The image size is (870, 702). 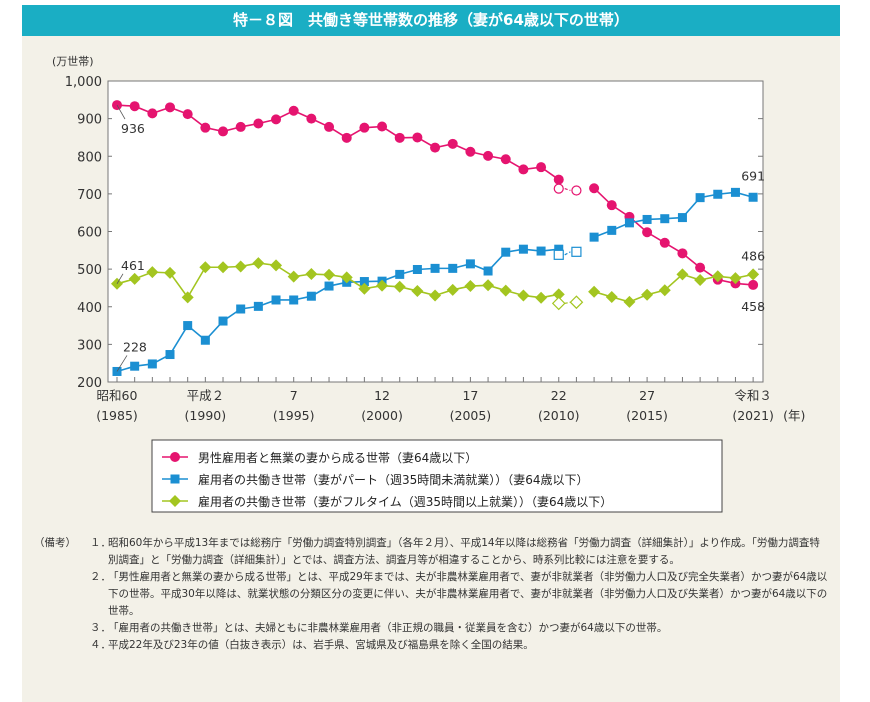 What do you see at coordinates (89, 270) in the screenshot?
I see `y-tick-label: 500` at bounding box center [89, 270].